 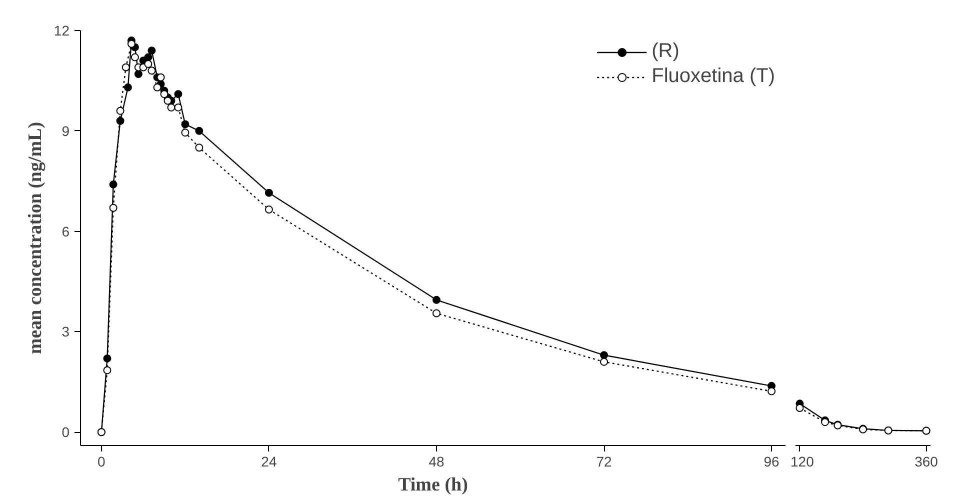 What do you see at coordinates (66, 231) in the screenshot?
I see `y-tick-label: 6` at bounding box center [66, 231].